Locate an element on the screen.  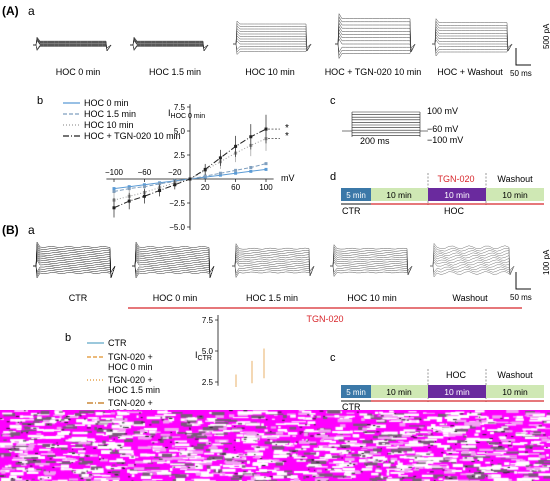
trace-label-b-5: Washout is located at coordinates (470, 298).